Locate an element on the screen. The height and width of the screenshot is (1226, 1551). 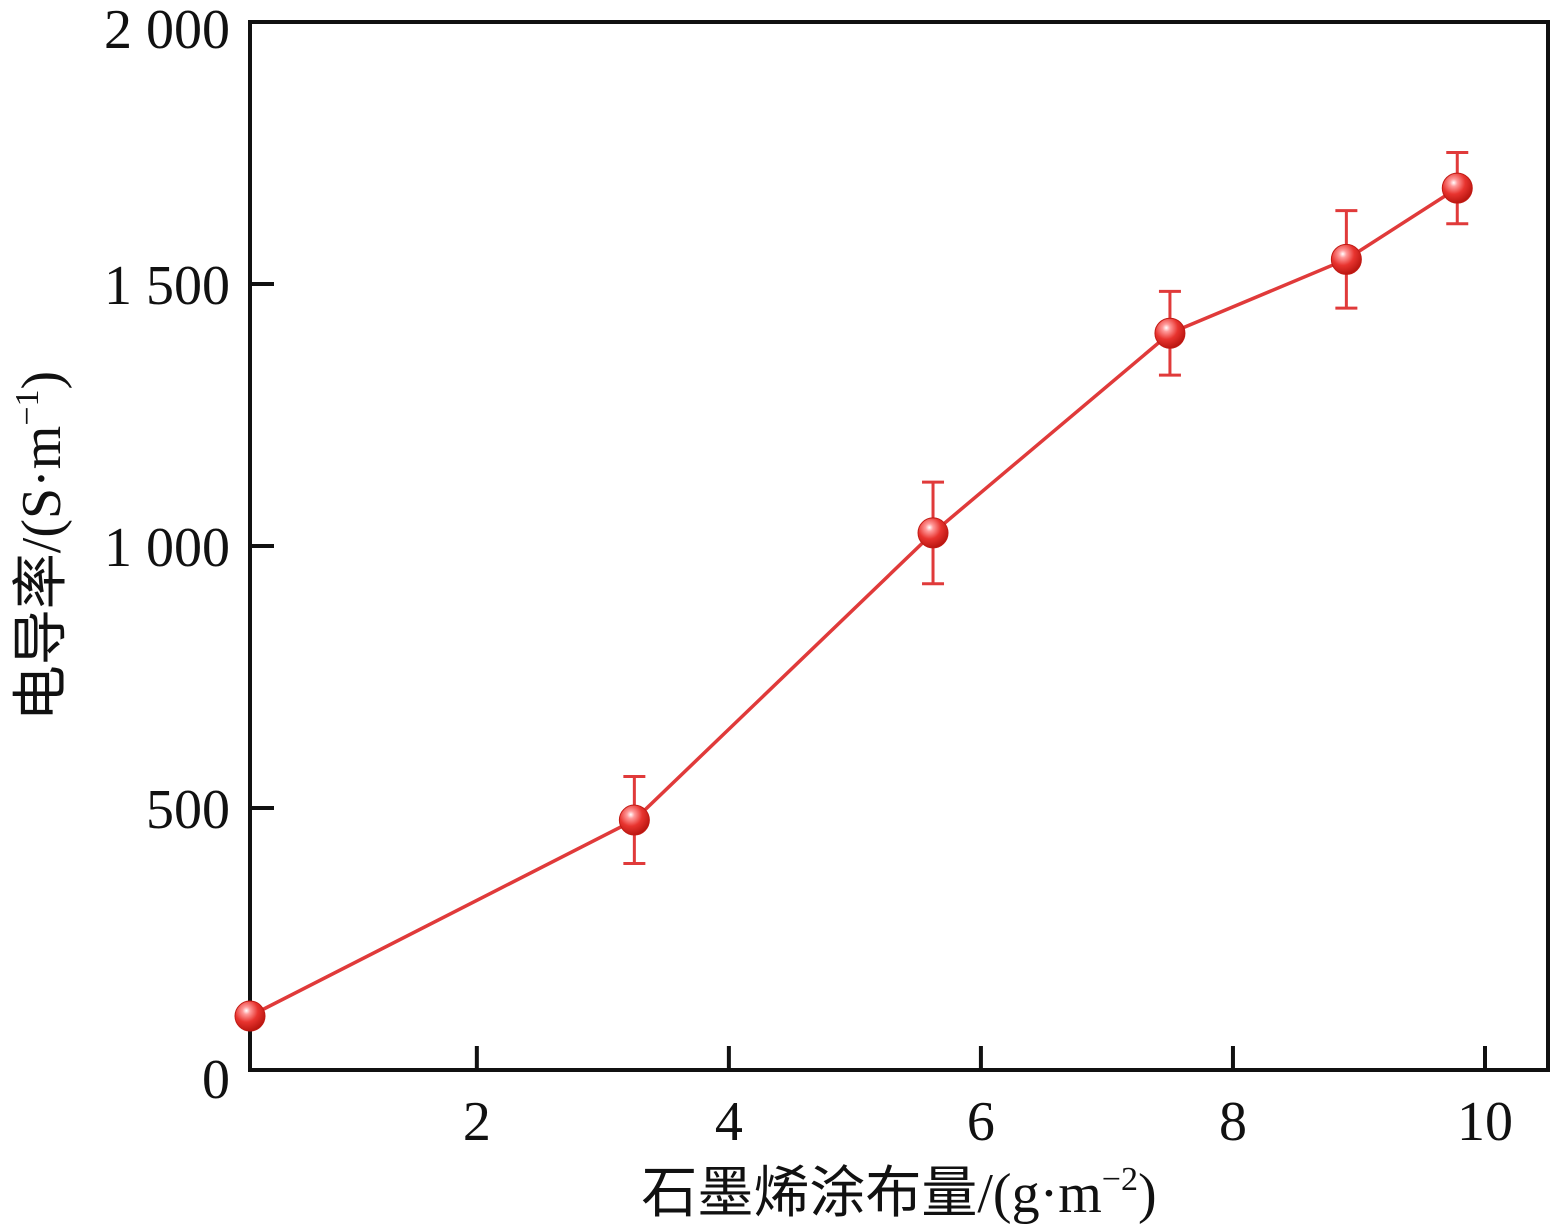
y-tick-label: 500 is located at coordinates (188, 810).